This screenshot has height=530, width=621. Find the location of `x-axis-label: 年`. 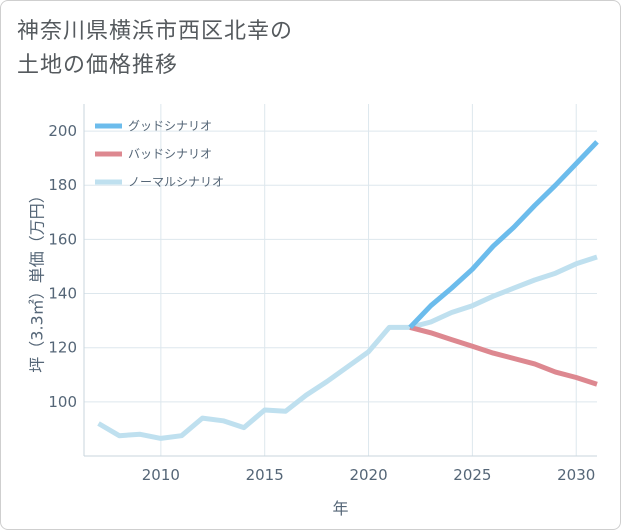

x-axis-label: 年 is located at coordinates (340, 508).